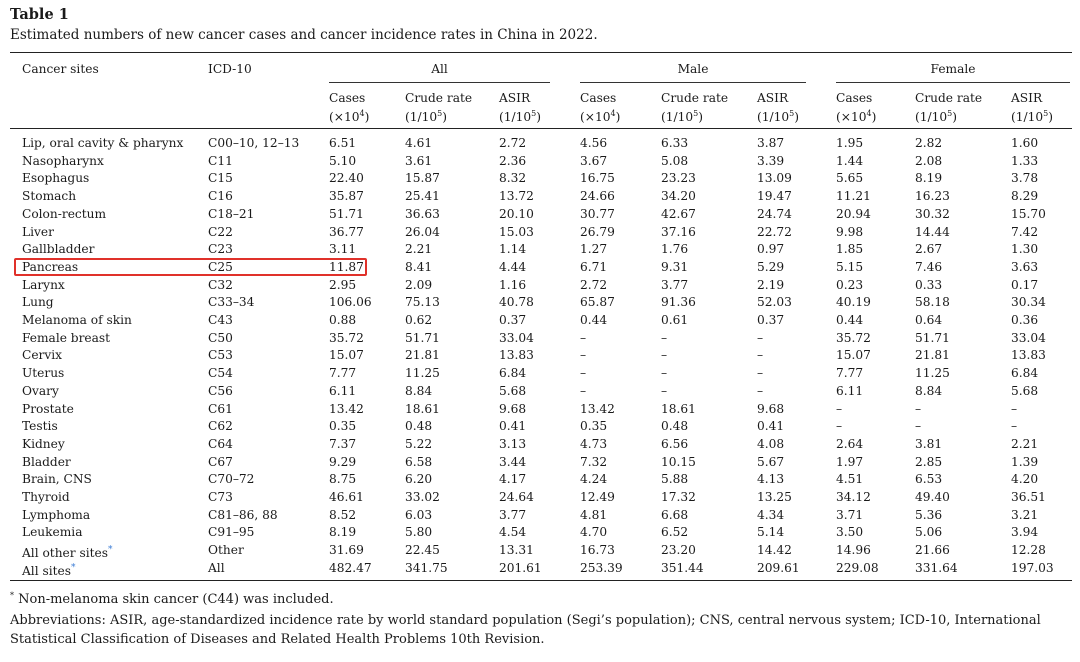 This screenshot has height=662, width=1080. Describe the element at coordinates (419, 284) in the screenshot. I see `cell-all-crude-rate: 2.09` at that location.